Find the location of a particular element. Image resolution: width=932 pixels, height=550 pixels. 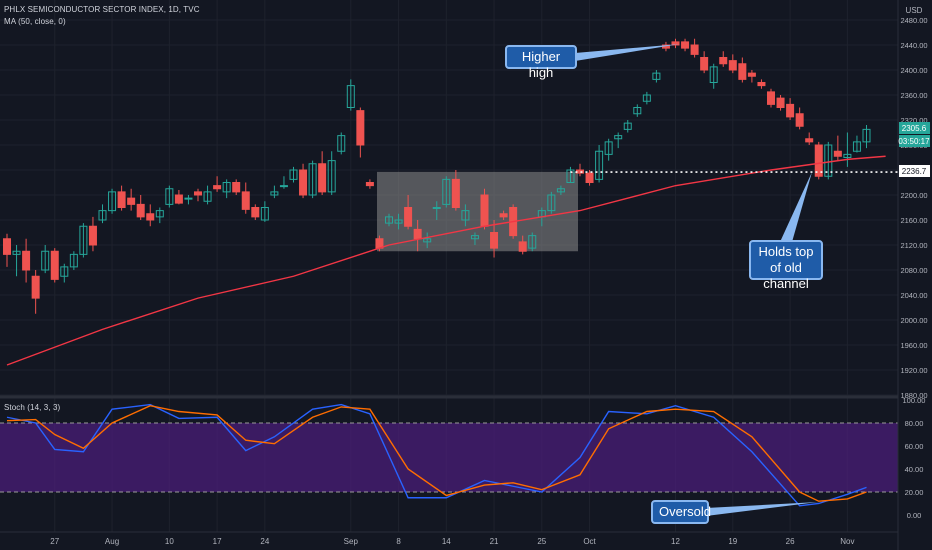

price-tick-label: 2040.00 is located at coordinates (913, 295).